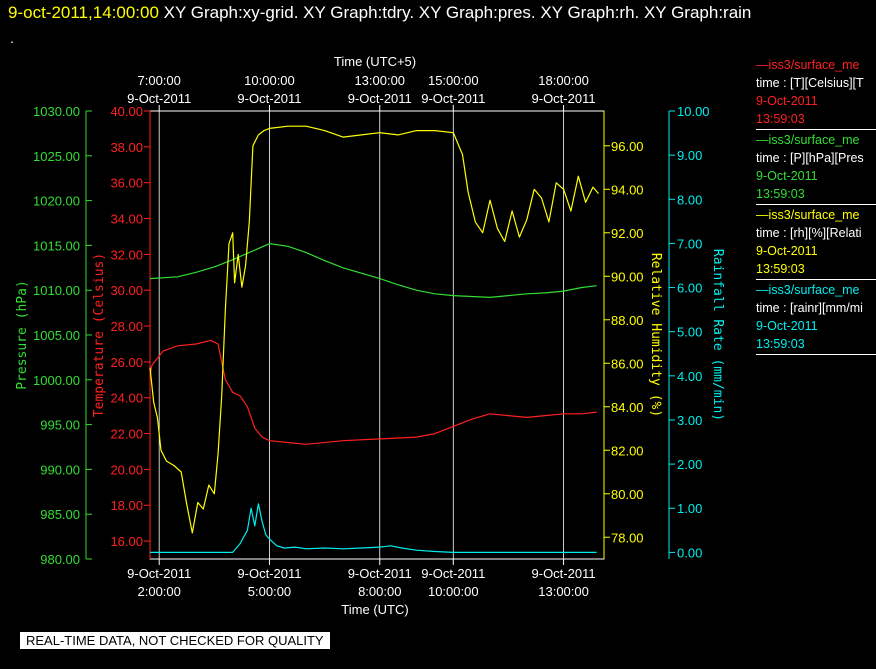 The width and height of the screenshot is (876, 669). Describe the element at coordinates (126, 147) in the screenshot. I see `temperature-tick-label: 38.00` at that location.